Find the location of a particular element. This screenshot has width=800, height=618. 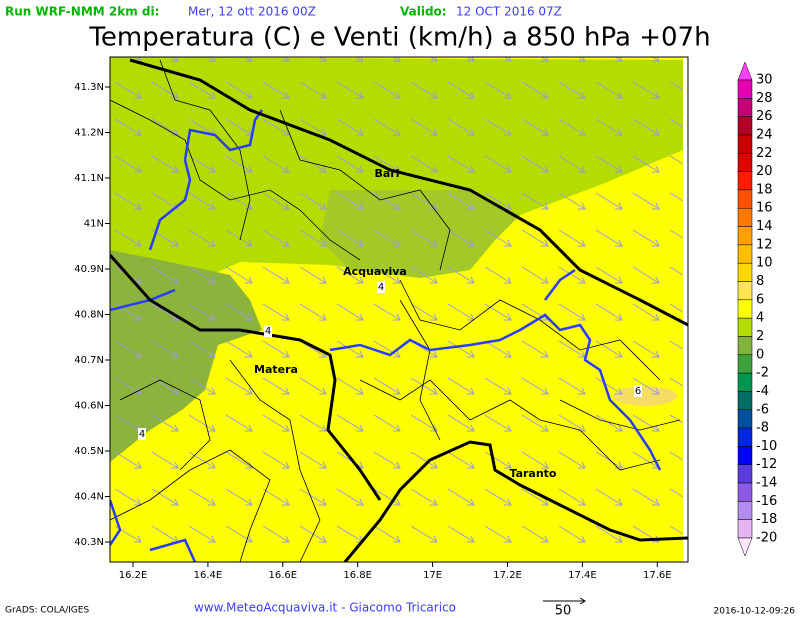

lat-label: 40.3N is located at coordinates (89, 542).